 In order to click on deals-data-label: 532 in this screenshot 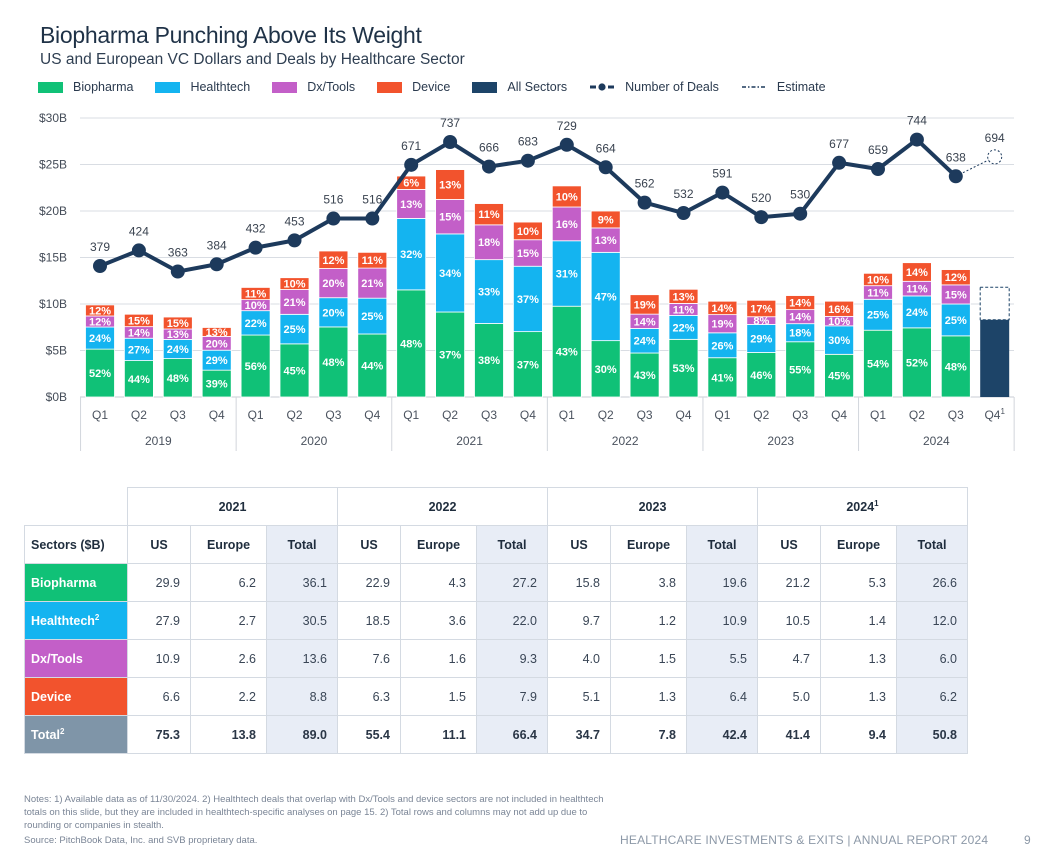, I will do `click(683, 194)`.